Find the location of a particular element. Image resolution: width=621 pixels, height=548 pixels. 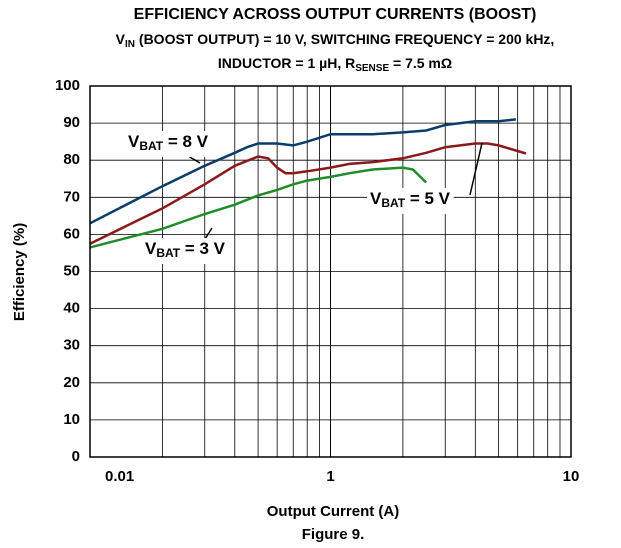

x-tick-label: 10 is located at coordinates (571, 476).